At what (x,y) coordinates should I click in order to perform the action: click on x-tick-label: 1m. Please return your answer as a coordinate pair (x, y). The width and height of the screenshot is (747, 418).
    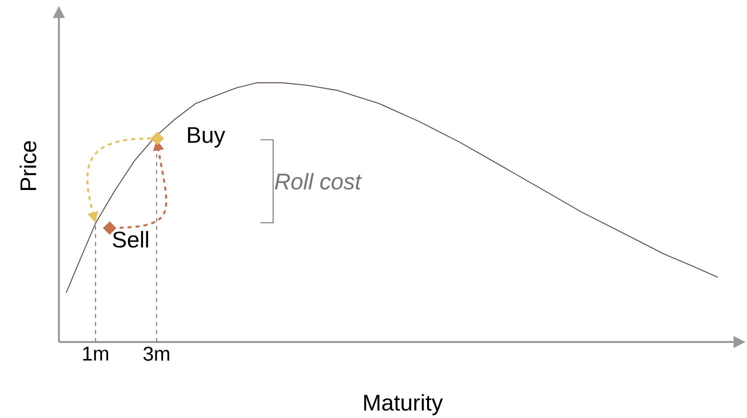
    Looking at the image, I should click on (95, 353).